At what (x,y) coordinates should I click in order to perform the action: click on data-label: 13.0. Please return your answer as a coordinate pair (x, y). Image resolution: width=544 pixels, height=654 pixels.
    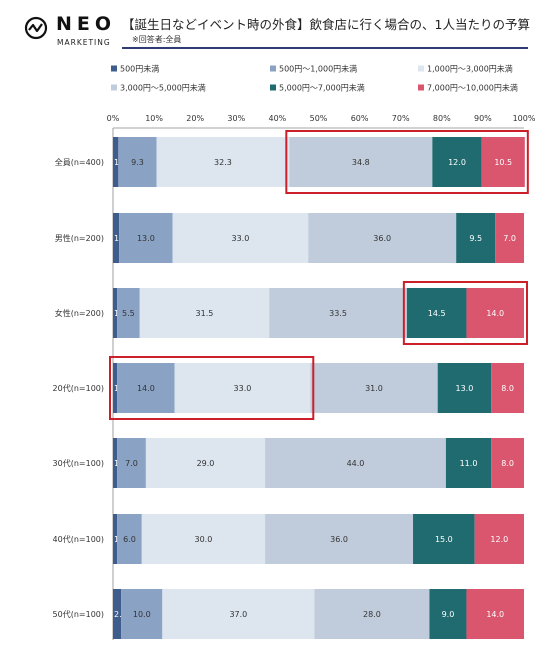
    Looking at the image, I should click on (464, 388).